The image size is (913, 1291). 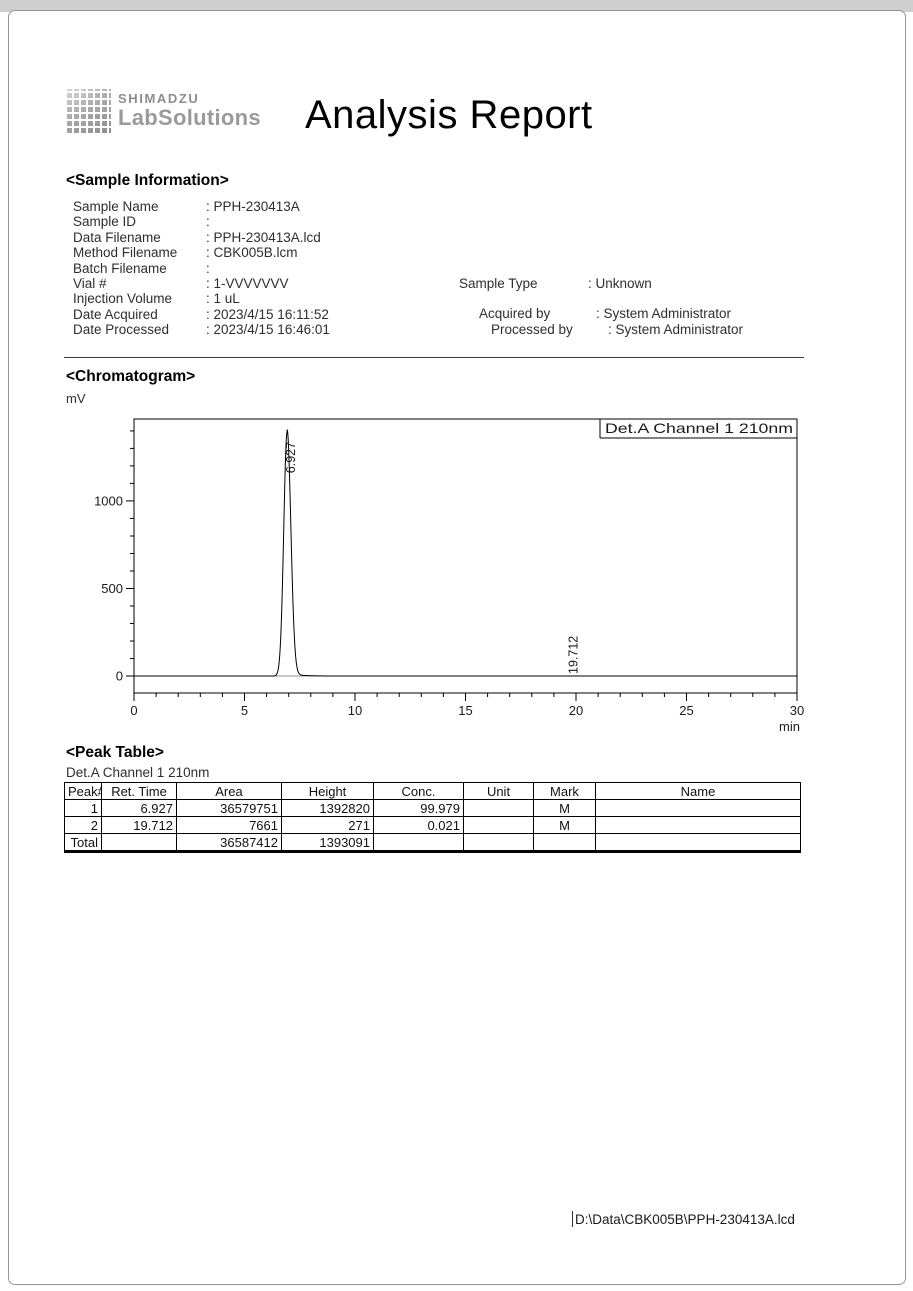 I want to click on total-row: Total 36587412 1393091, so click(x=432, y=842).